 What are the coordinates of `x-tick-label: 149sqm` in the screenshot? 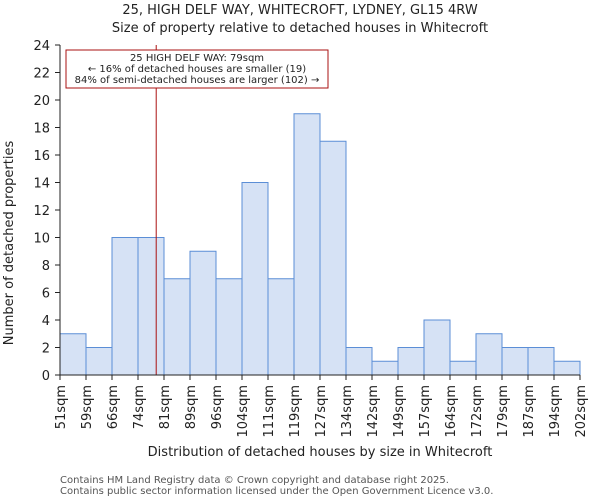 It's located at (399, 411).